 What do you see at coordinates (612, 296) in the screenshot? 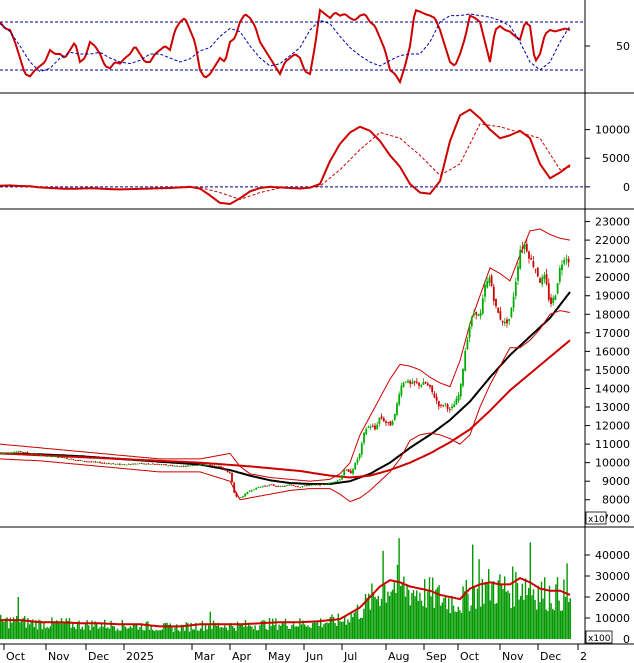
I see `y-tick-label: 19000` at bounding box center [612, 296].